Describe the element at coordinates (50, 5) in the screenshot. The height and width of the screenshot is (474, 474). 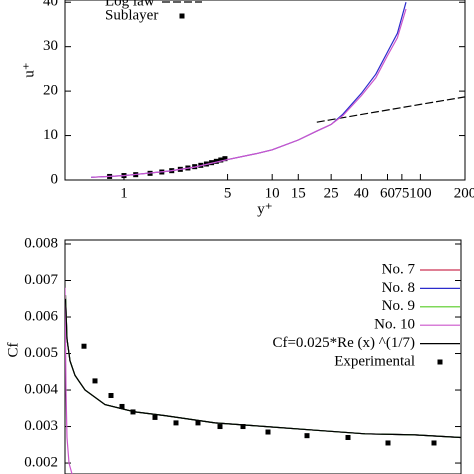
I see `y-tick-label: 40` at that location.